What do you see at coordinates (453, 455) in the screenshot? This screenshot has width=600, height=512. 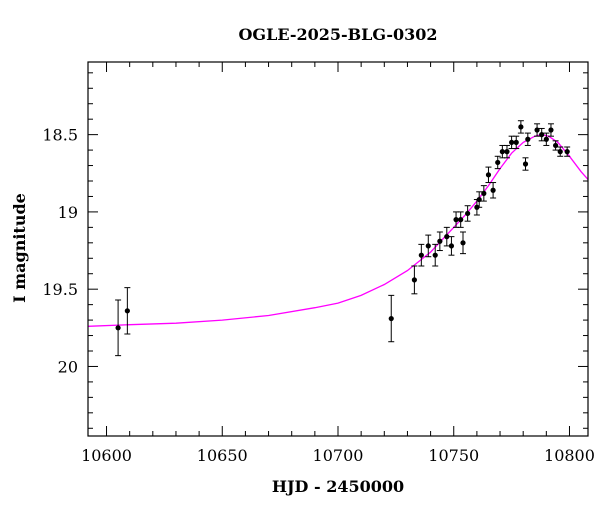 I see `x-tick-label: 10750` at bounding box center [453, 455].